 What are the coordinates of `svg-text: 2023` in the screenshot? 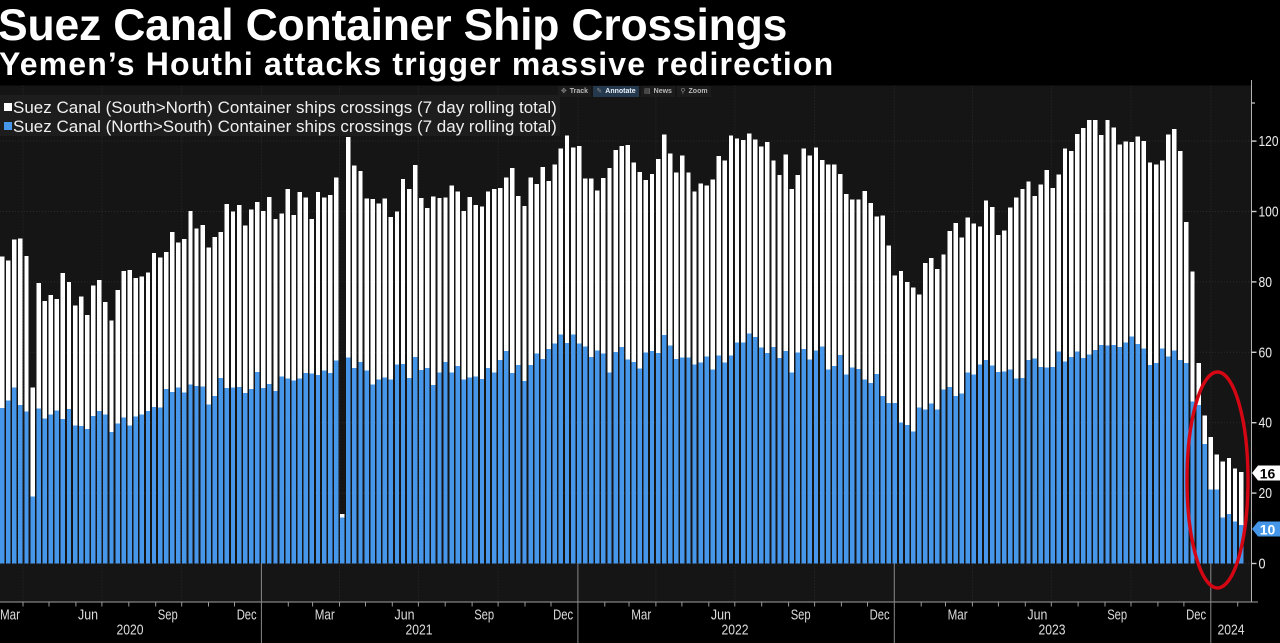 It's located at (1052, 630).